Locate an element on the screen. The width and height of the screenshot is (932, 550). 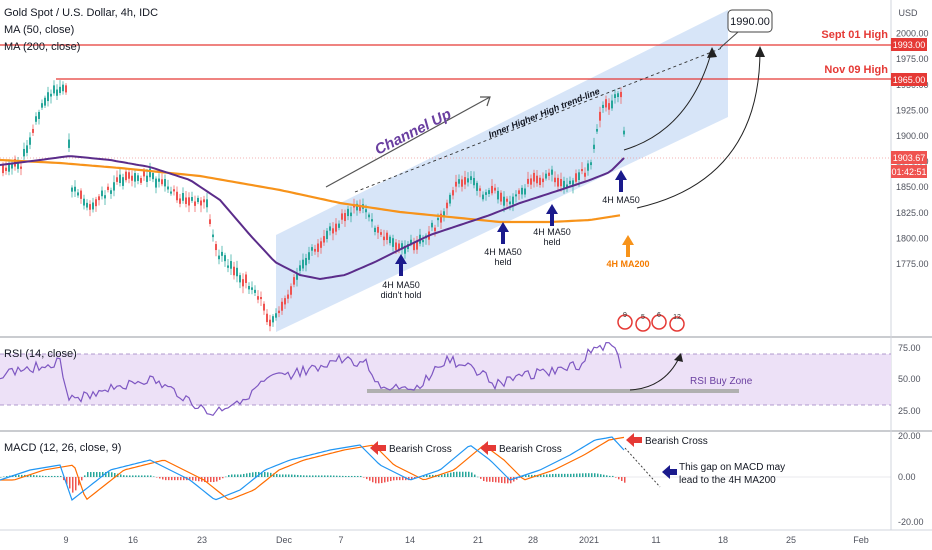
ma50-legend: MA (50, close) is located at coordinates (39, 30).